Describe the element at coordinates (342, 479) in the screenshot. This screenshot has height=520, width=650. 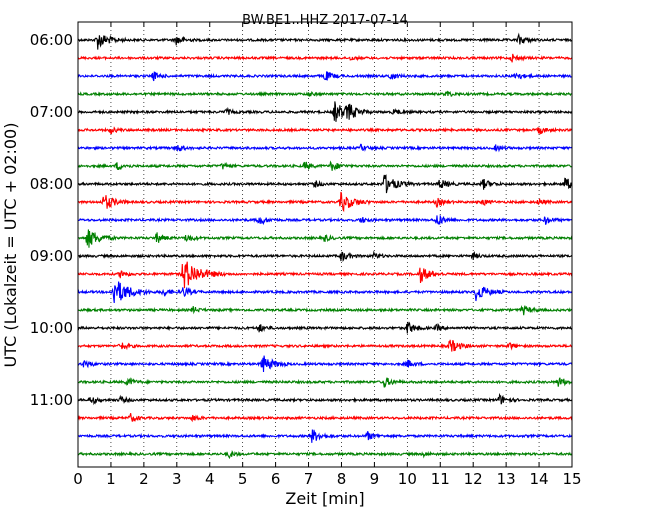
I see `x-tick-label: 8` at that location.